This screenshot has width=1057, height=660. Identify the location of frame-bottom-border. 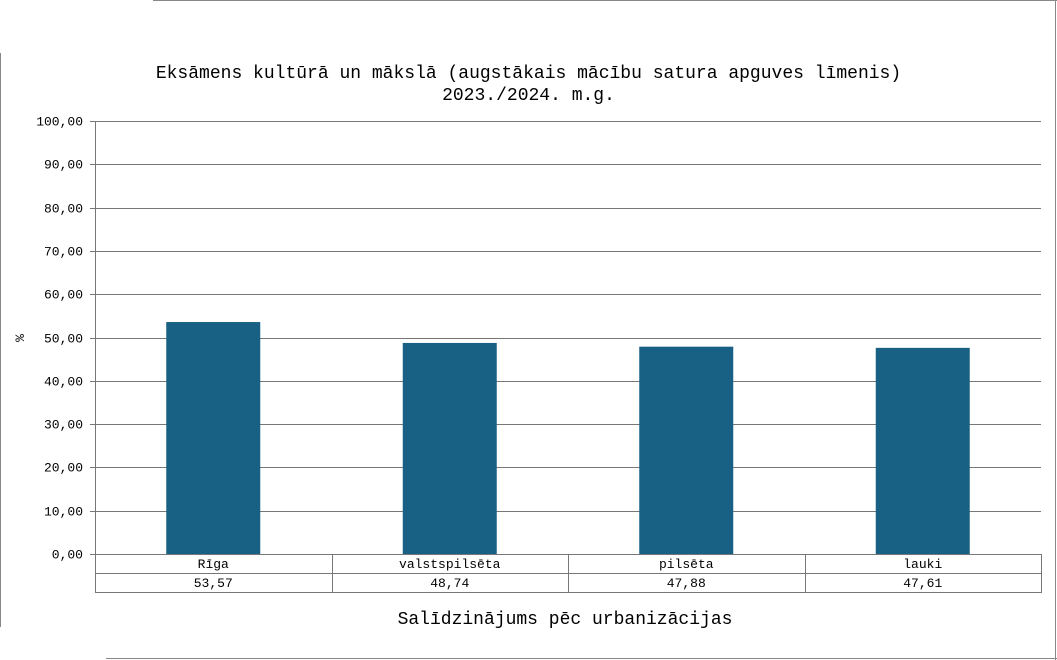
(581, 658).